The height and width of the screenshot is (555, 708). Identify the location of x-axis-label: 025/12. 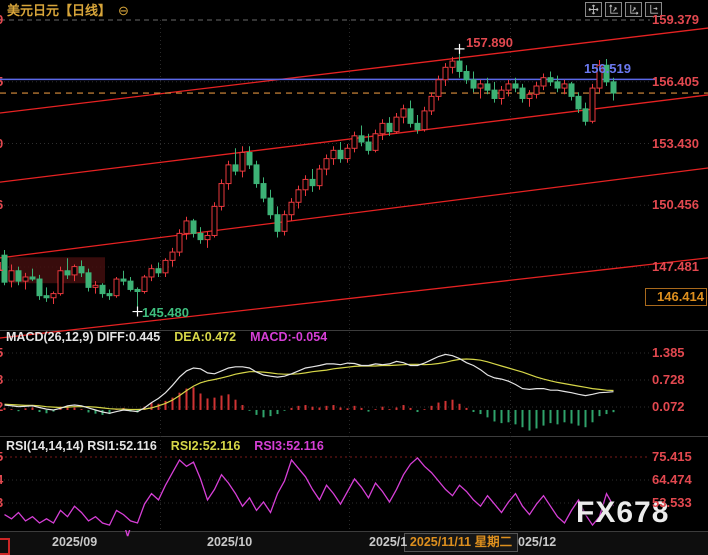
(537, 542).